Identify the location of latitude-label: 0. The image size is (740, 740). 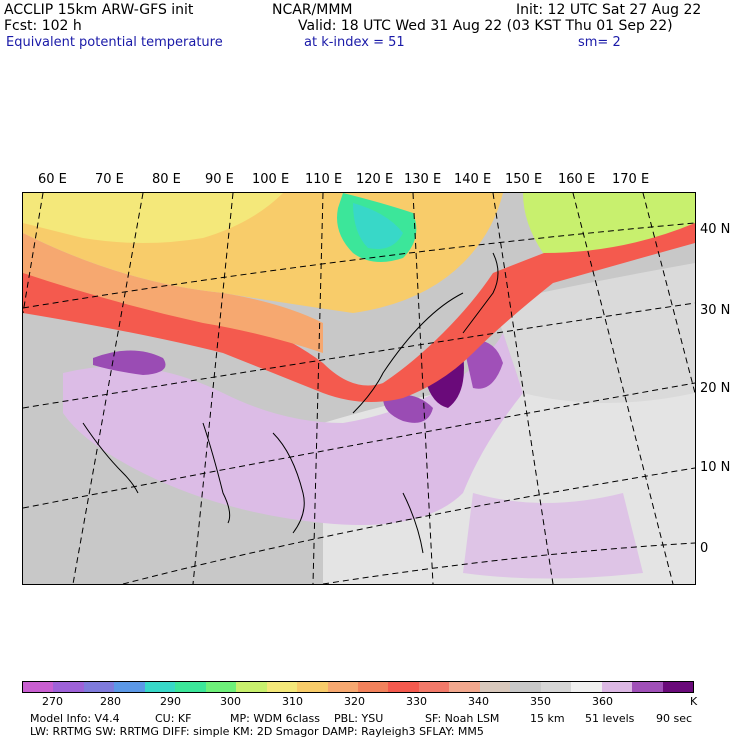
(704, 548).